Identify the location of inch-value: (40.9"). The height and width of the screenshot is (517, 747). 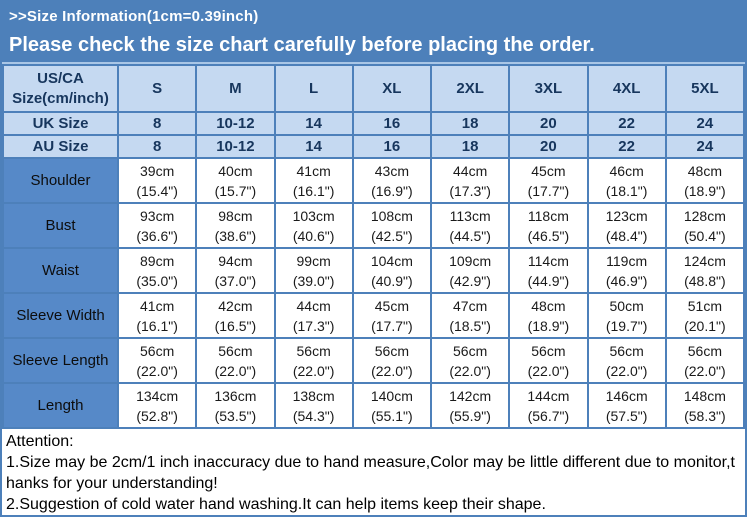
(392, 280).